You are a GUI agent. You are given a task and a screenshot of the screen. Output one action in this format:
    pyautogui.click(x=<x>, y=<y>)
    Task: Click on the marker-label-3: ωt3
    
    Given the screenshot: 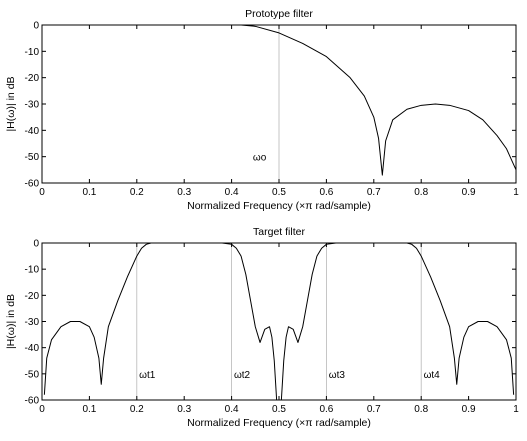 What is the action you would take?
    pyautogui.click(x=337, y=375)
    